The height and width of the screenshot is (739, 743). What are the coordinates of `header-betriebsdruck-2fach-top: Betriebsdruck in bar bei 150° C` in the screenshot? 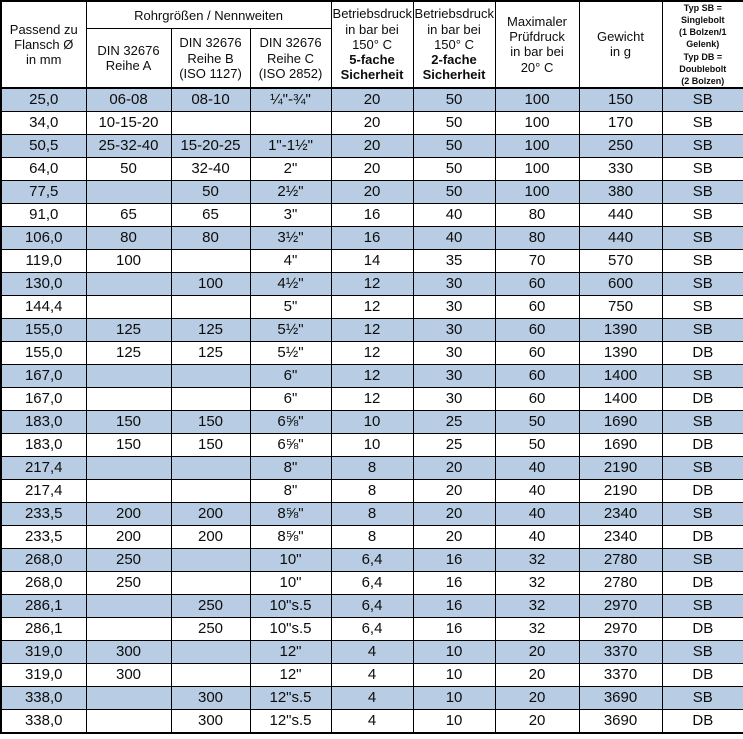 It's located at (454, 29).